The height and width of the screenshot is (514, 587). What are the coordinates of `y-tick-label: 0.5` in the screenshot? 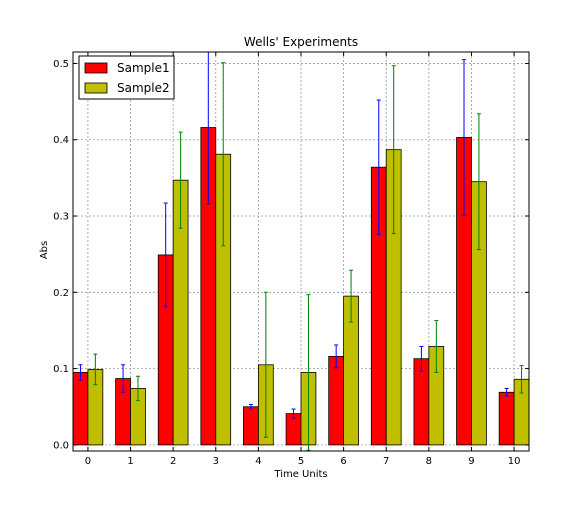 It's located at (61, 64).